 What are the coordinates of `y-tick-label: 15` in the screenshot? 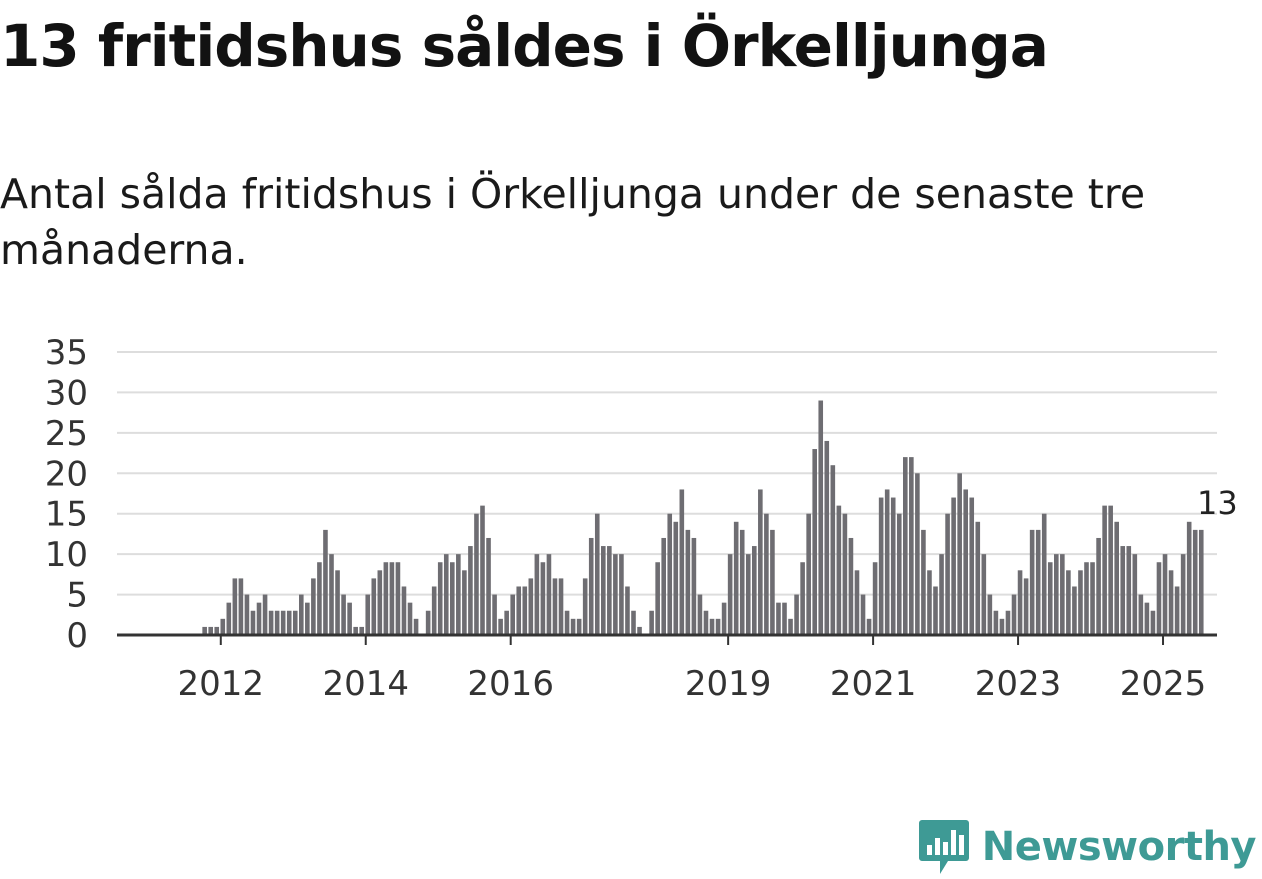 It's located at (66, 515).